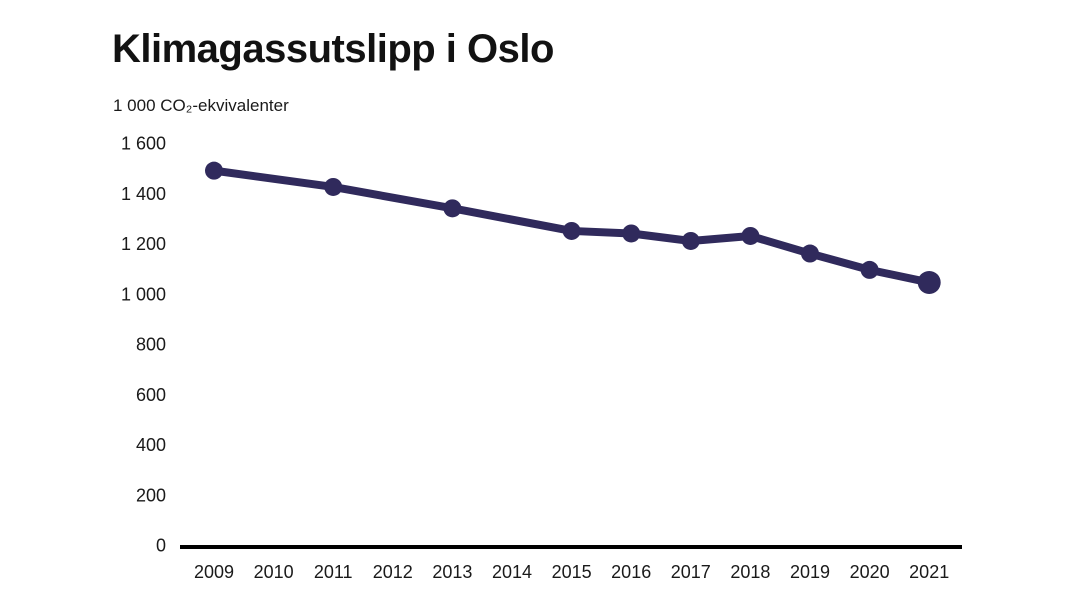  What do you see at coordinates (691, 572) in the screenshot?
I see `x-tick-label: 2017` at bounding box center [691, 572].